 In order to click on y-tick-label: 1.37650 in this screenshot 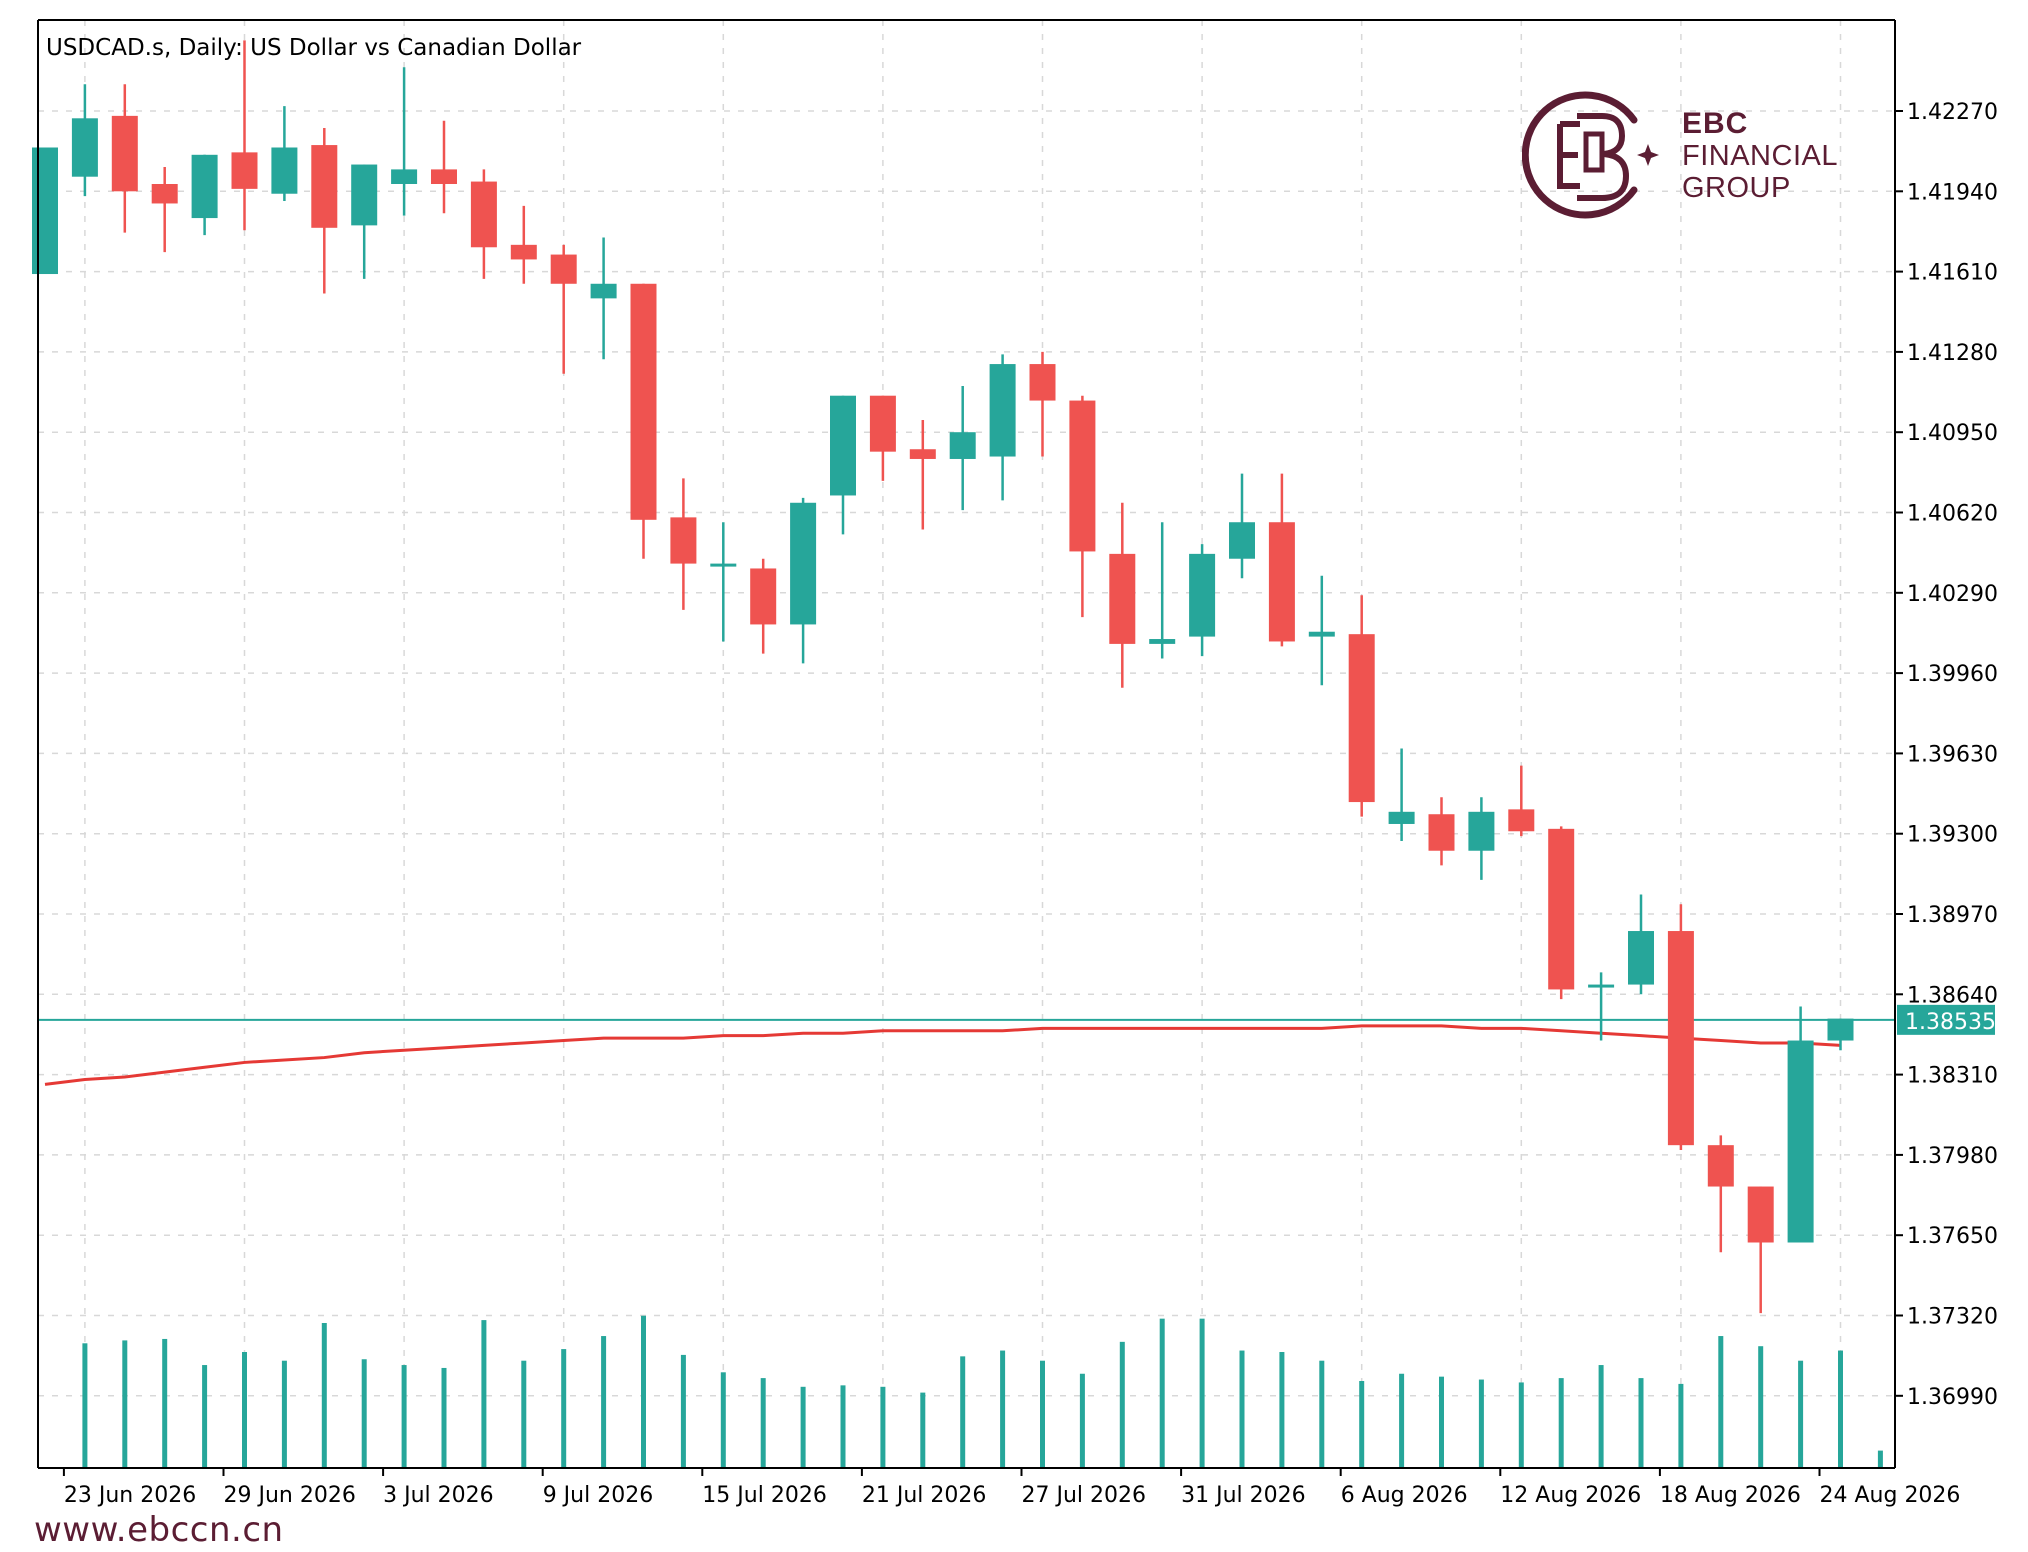, I will do `click(1952, 1236)`.